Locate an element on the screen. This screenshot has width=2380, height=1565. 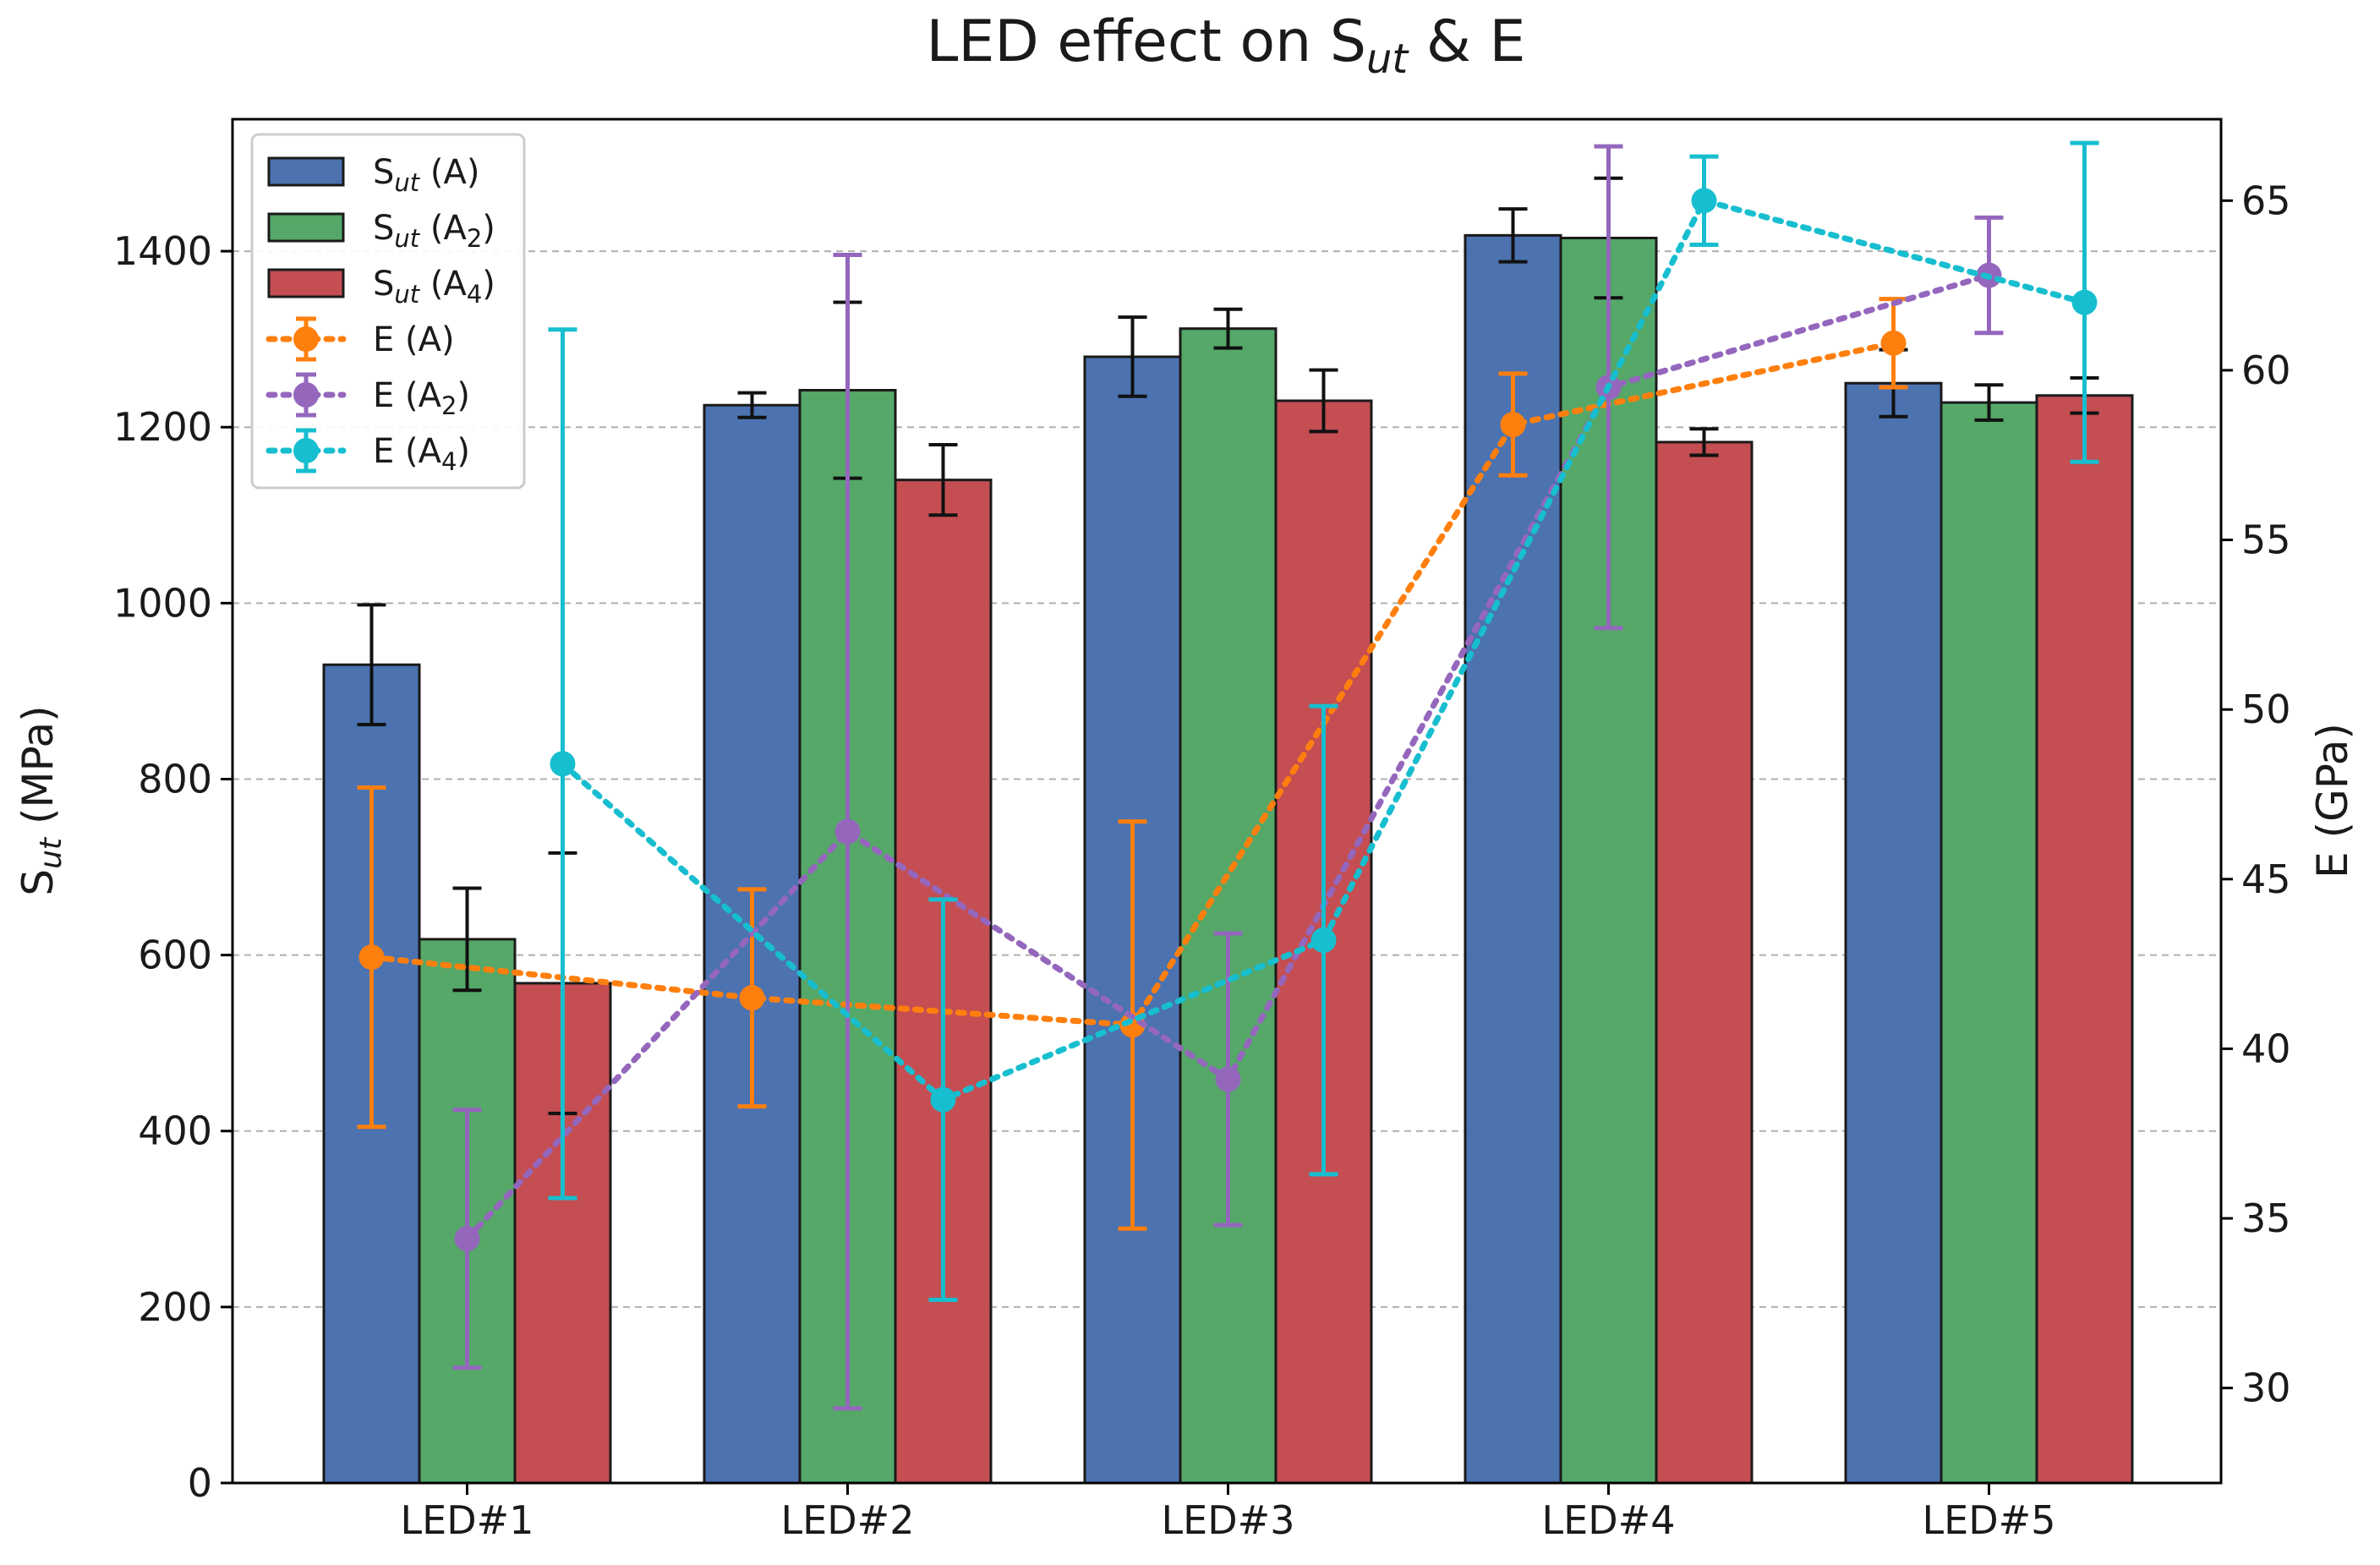
x-tick-label: LED#4 is located at coordinates (1609, 1520).